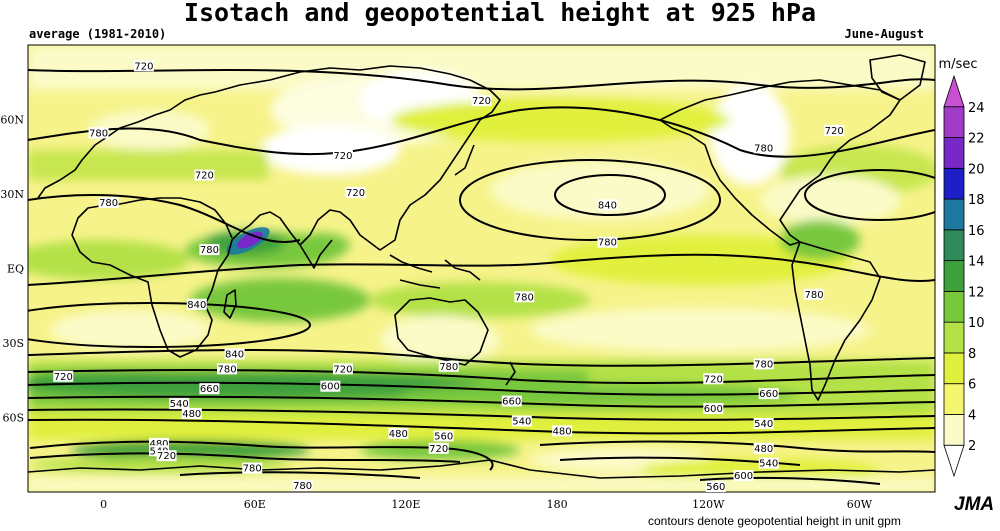 Image resolution: width=1000 pixels, height=531 pixels. What do you see at coordinates (958, 64) in the screenshot?
I see `colorbar-unit: m/sec` at bounding box center [958, 64].